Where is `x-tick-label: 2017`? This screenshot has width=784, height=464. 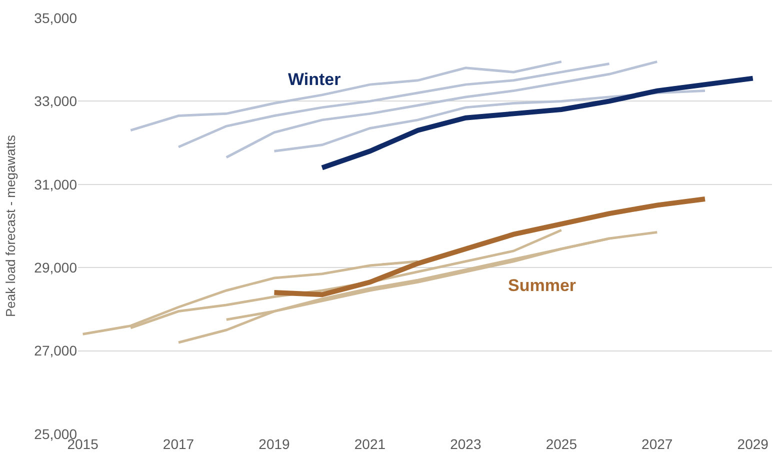 x-tick-label: 2017 is located at coordinates (178, 444).